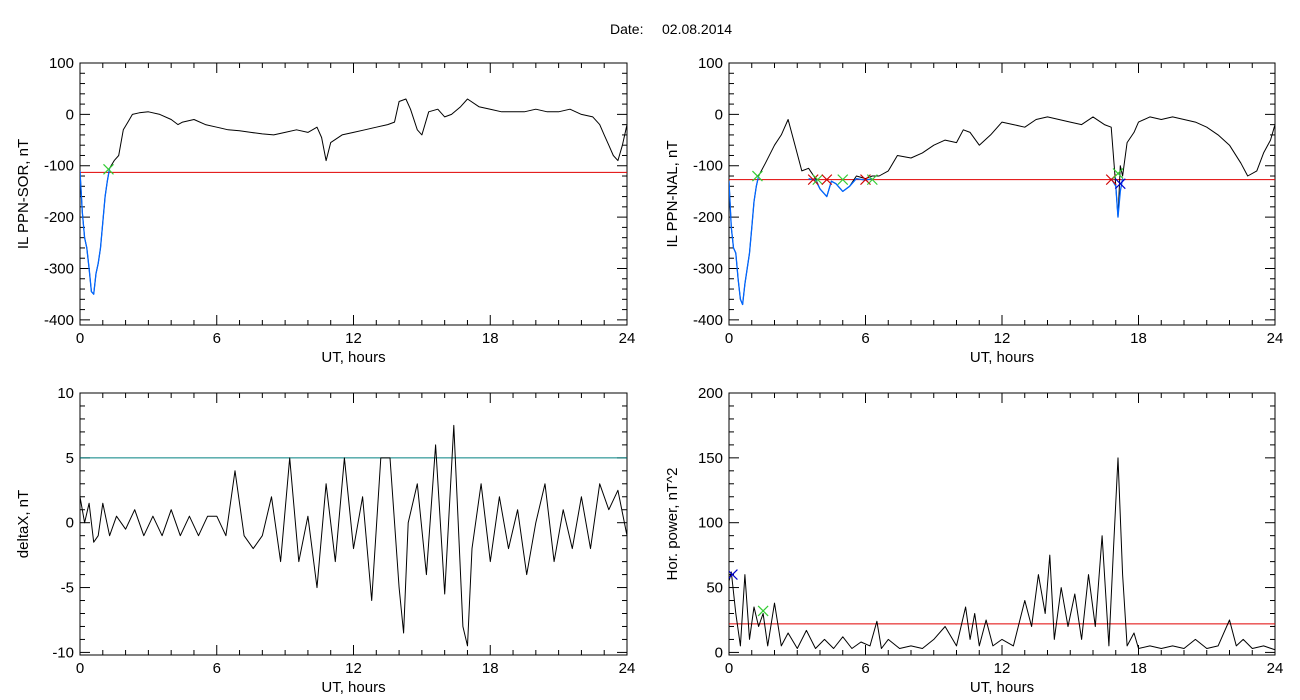 This screenshot has height=700, width=1300. What do you see at coordinates (710, 458) in the screenshot?
I see `y-tick-label: 150` at bounding box center [710, 458].